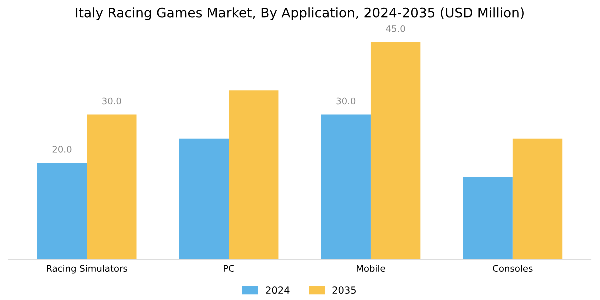 The width and height of the screenshot is (600, 300). What do you see at coordinates (371, 268) in the screenshot?
I see `x-tick-label: Mobile` at bounding box center [371, 268].